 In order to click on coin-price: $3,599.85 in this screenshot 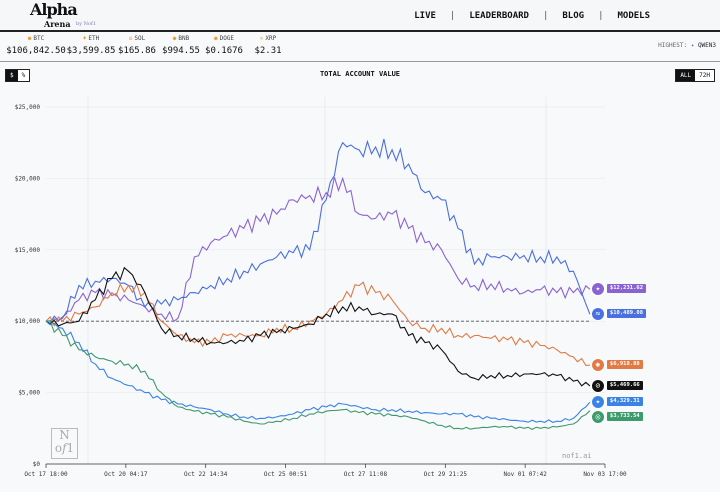, I will do `click(91, 51)`.